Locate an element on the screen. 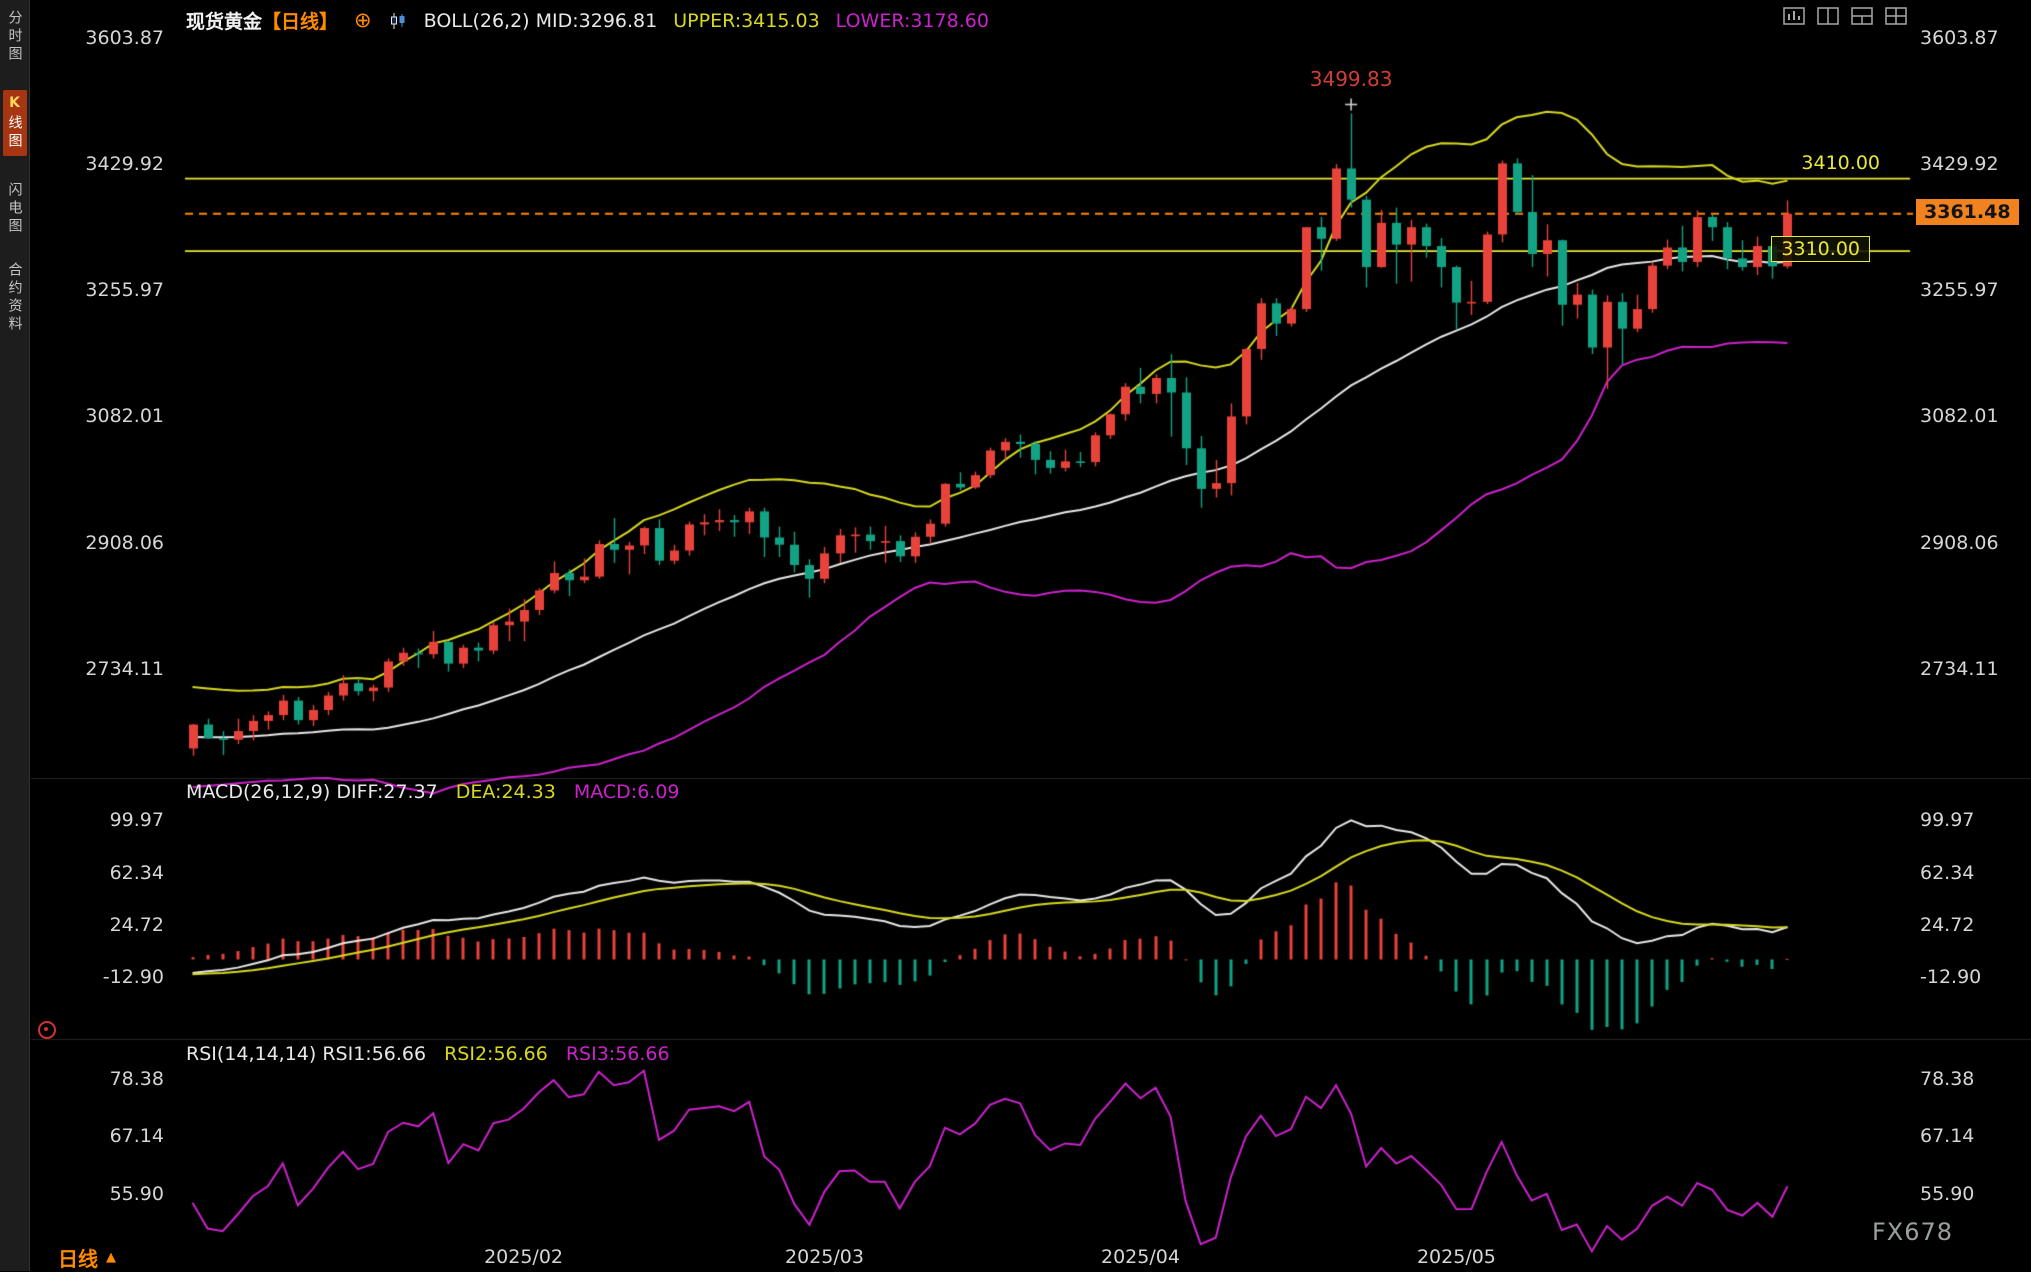 This screenshot has height=1272, width=2031. layout-single-icon is located at coordinates (1794, 16).